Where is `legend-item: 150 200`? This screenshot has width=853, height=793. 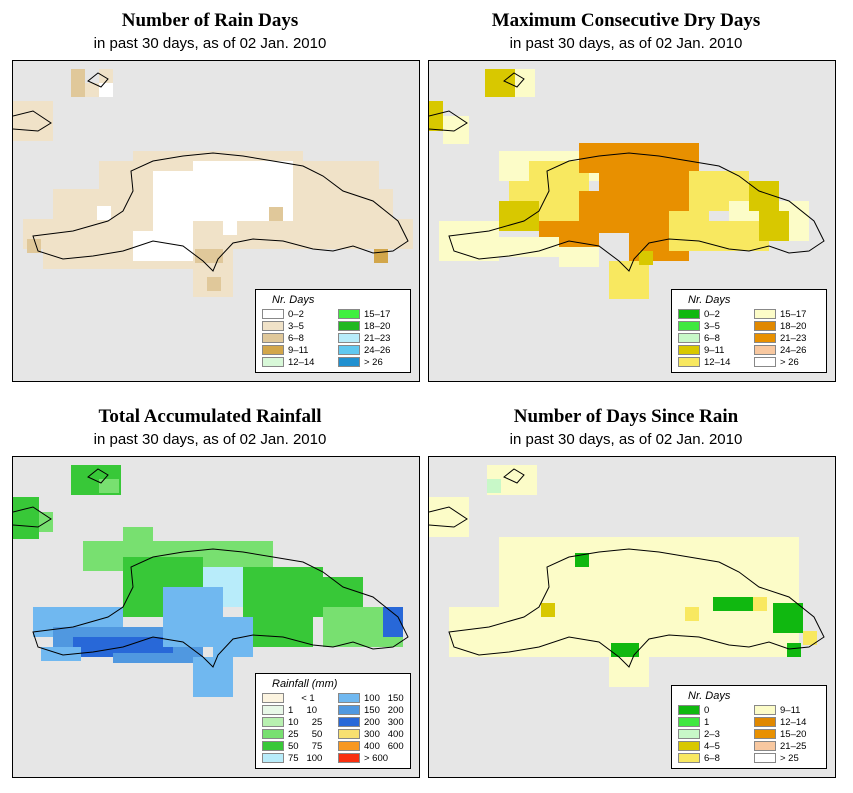
legend-item: 150 200 is located at coordinates (371, 710).